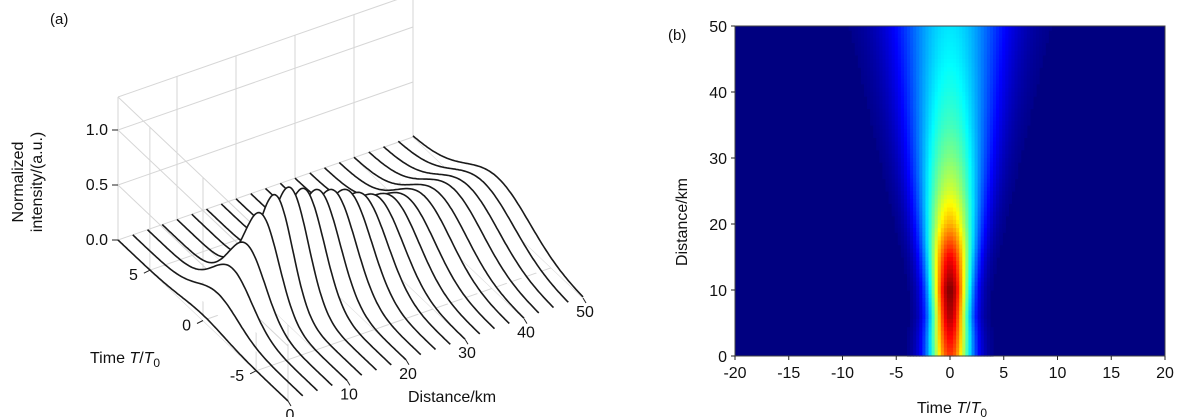 The height and width of the screenshot is (417, 1180). Describe the element at coordinates (232, 310) in the screenshot. I see `pulse-line` at that location.